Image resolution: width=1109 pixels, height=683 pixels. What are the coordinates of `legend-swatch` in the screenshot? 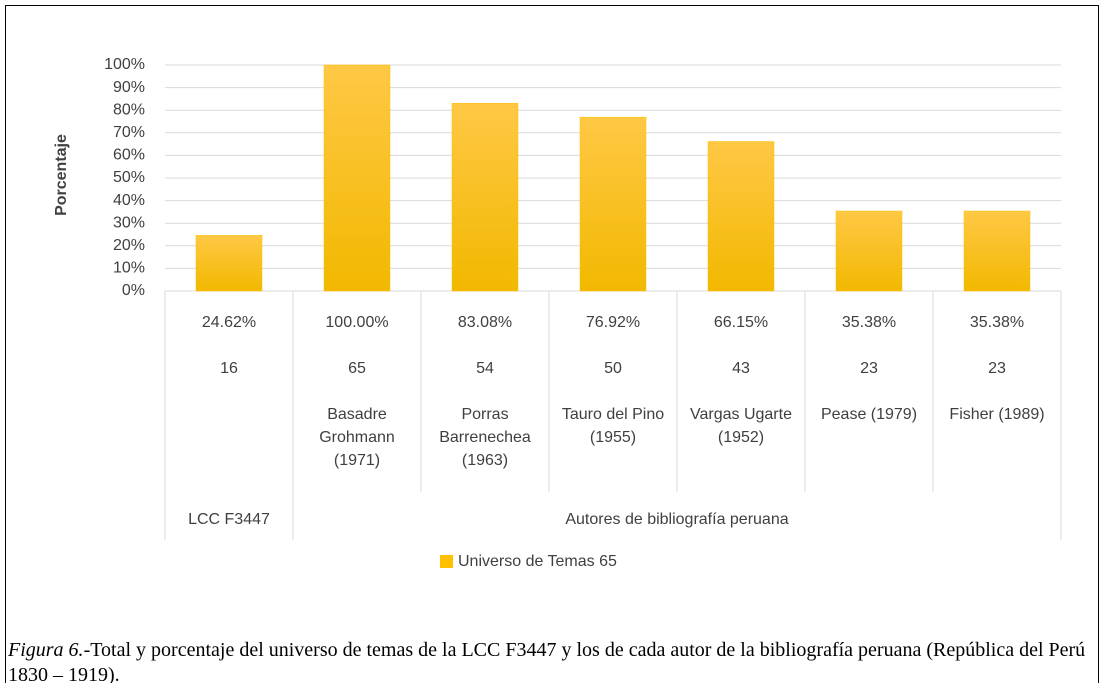 It's located at (446, 561).